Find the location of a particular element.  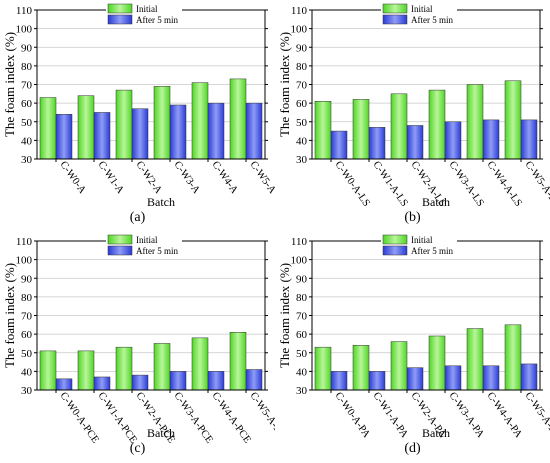

bar-after-C-W2-A-PA is located at coordinates (415, 379).